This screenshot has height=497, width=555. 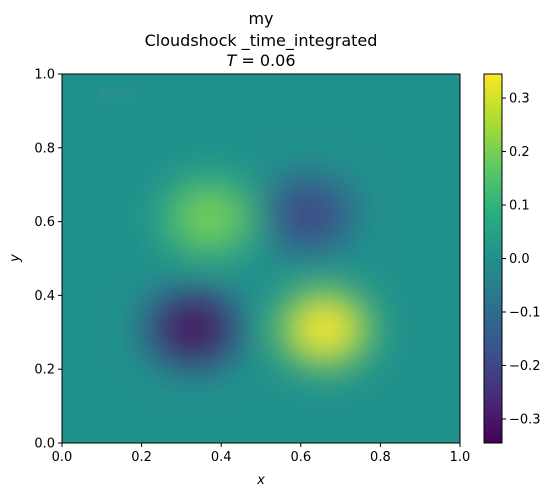 I want to click on time-value: = 0.06, so click(x=268, y=60).